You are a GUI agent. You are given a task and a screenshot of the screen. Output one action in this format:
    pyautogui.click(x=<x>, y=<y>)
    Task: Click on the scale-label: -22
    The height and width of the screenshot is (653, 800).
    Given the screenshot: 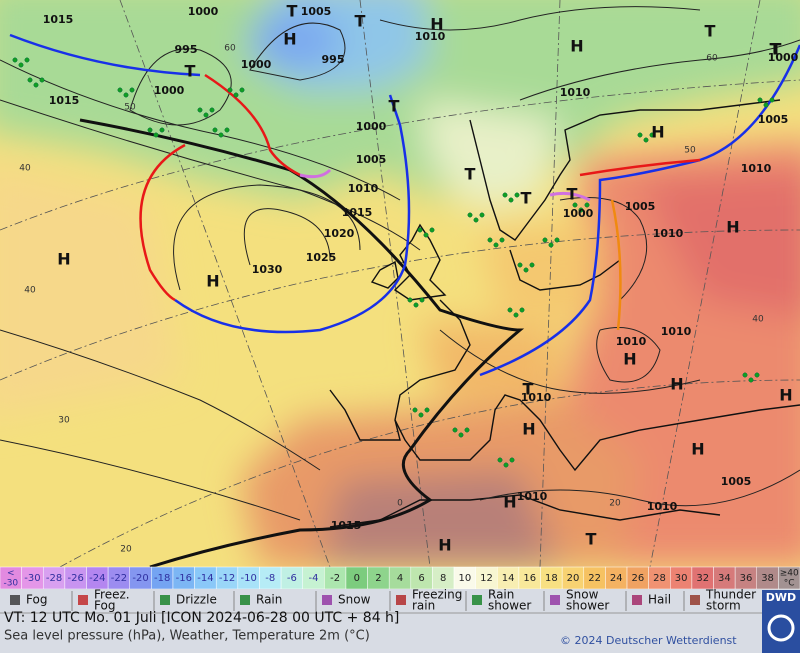 What is the action you would take?
    pyautogui.click(x=119, y=578)
    